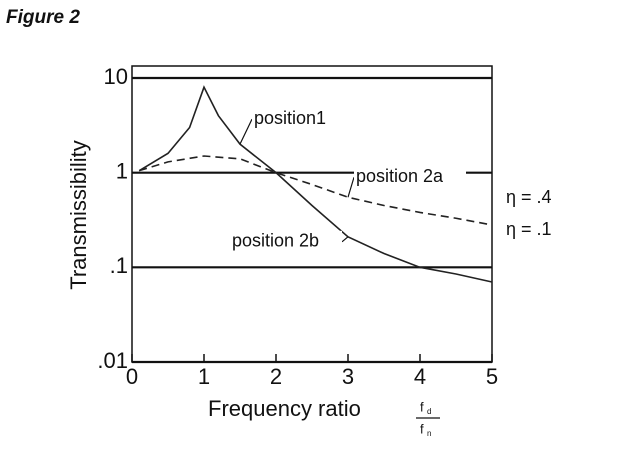 Image resolution: width=628 pixels, height=462 pixels. What do you see at coordinates (315, 190) in the screenshot?
I see `series-line` at bounding box center [315, 190].